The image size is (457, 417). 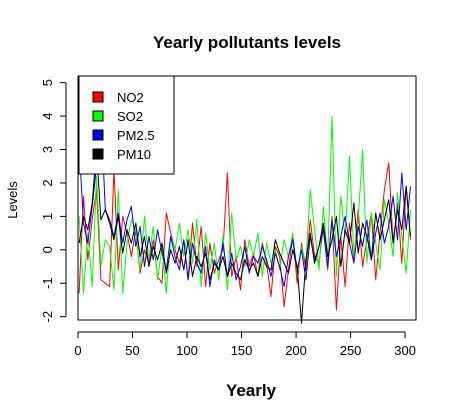 I want to click on x-tick-label: 100, so click(x=187, y=350).